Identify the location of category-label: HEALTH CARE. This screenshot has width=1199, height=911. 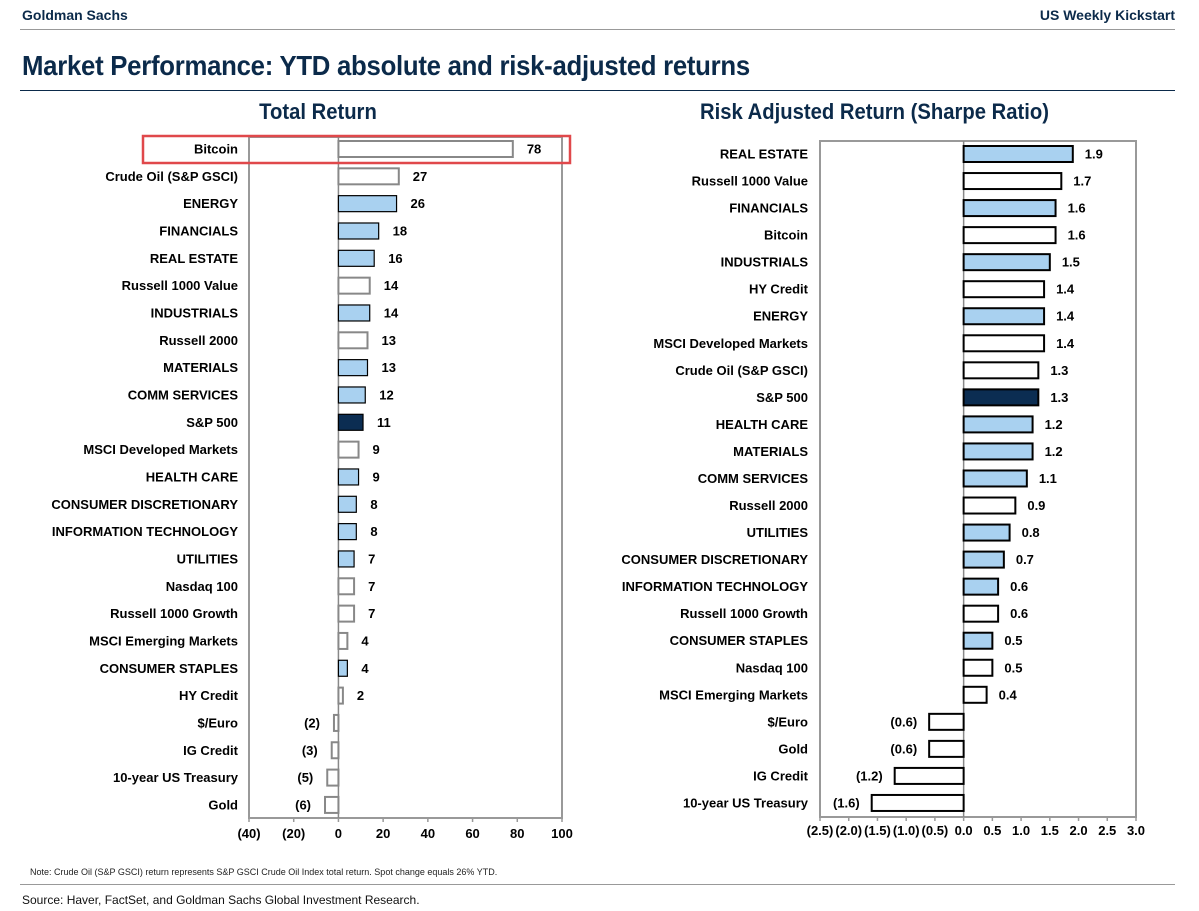
(762, 424).